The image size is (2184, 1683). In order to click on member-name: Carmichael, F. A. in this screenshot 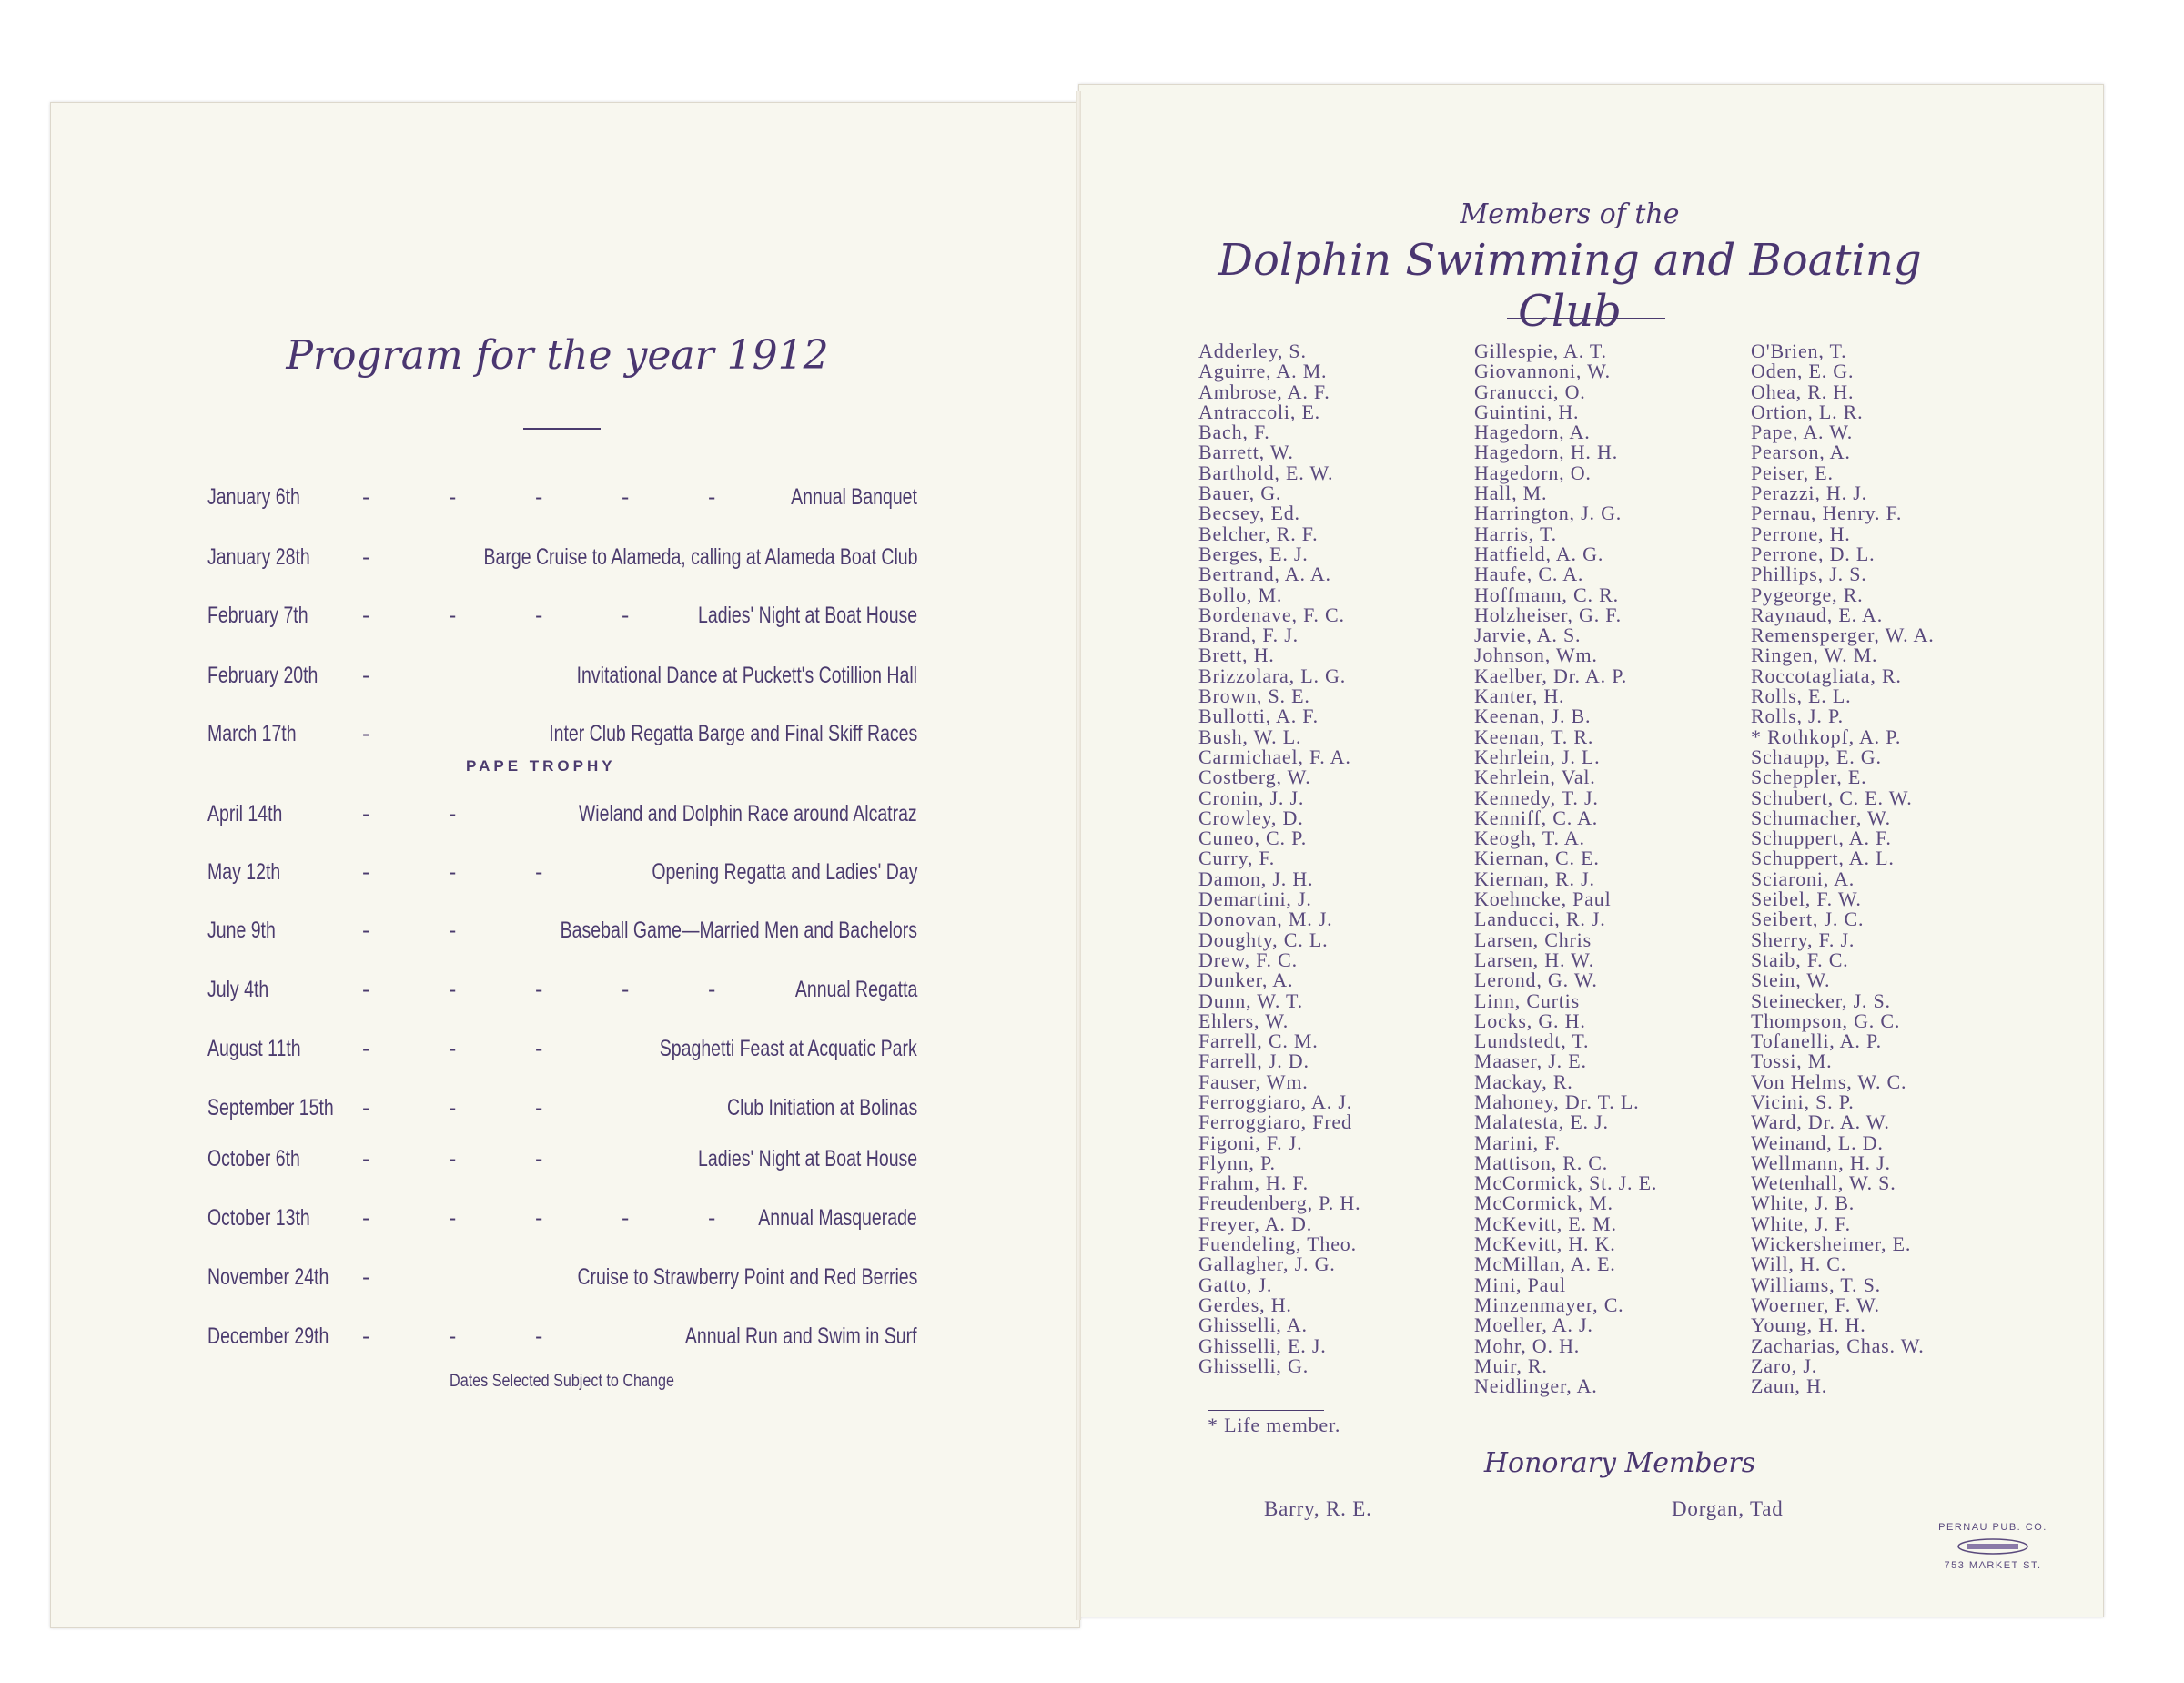, I will do `click(1275, 756)`.